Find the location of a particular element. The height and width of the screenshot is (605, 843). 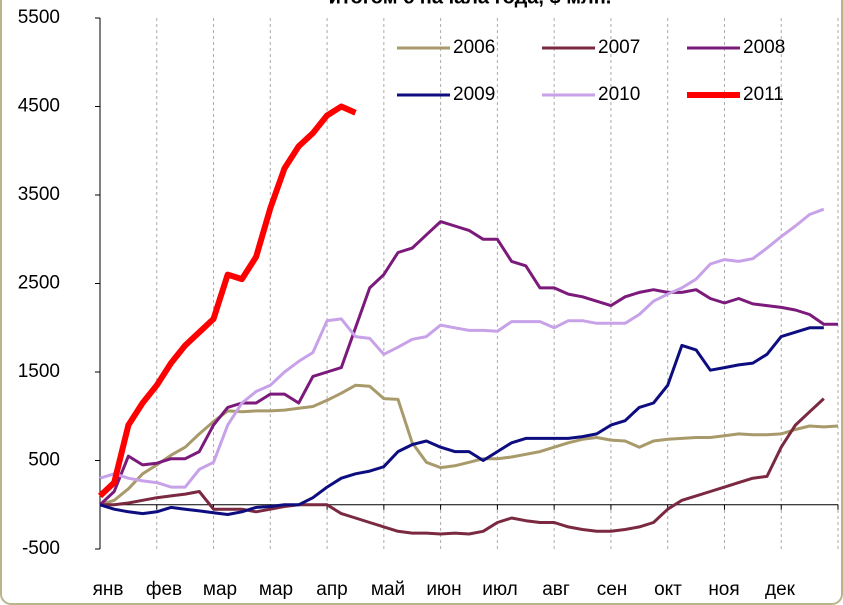

y-tick-label: -500 is located at coordinates (41, 548).